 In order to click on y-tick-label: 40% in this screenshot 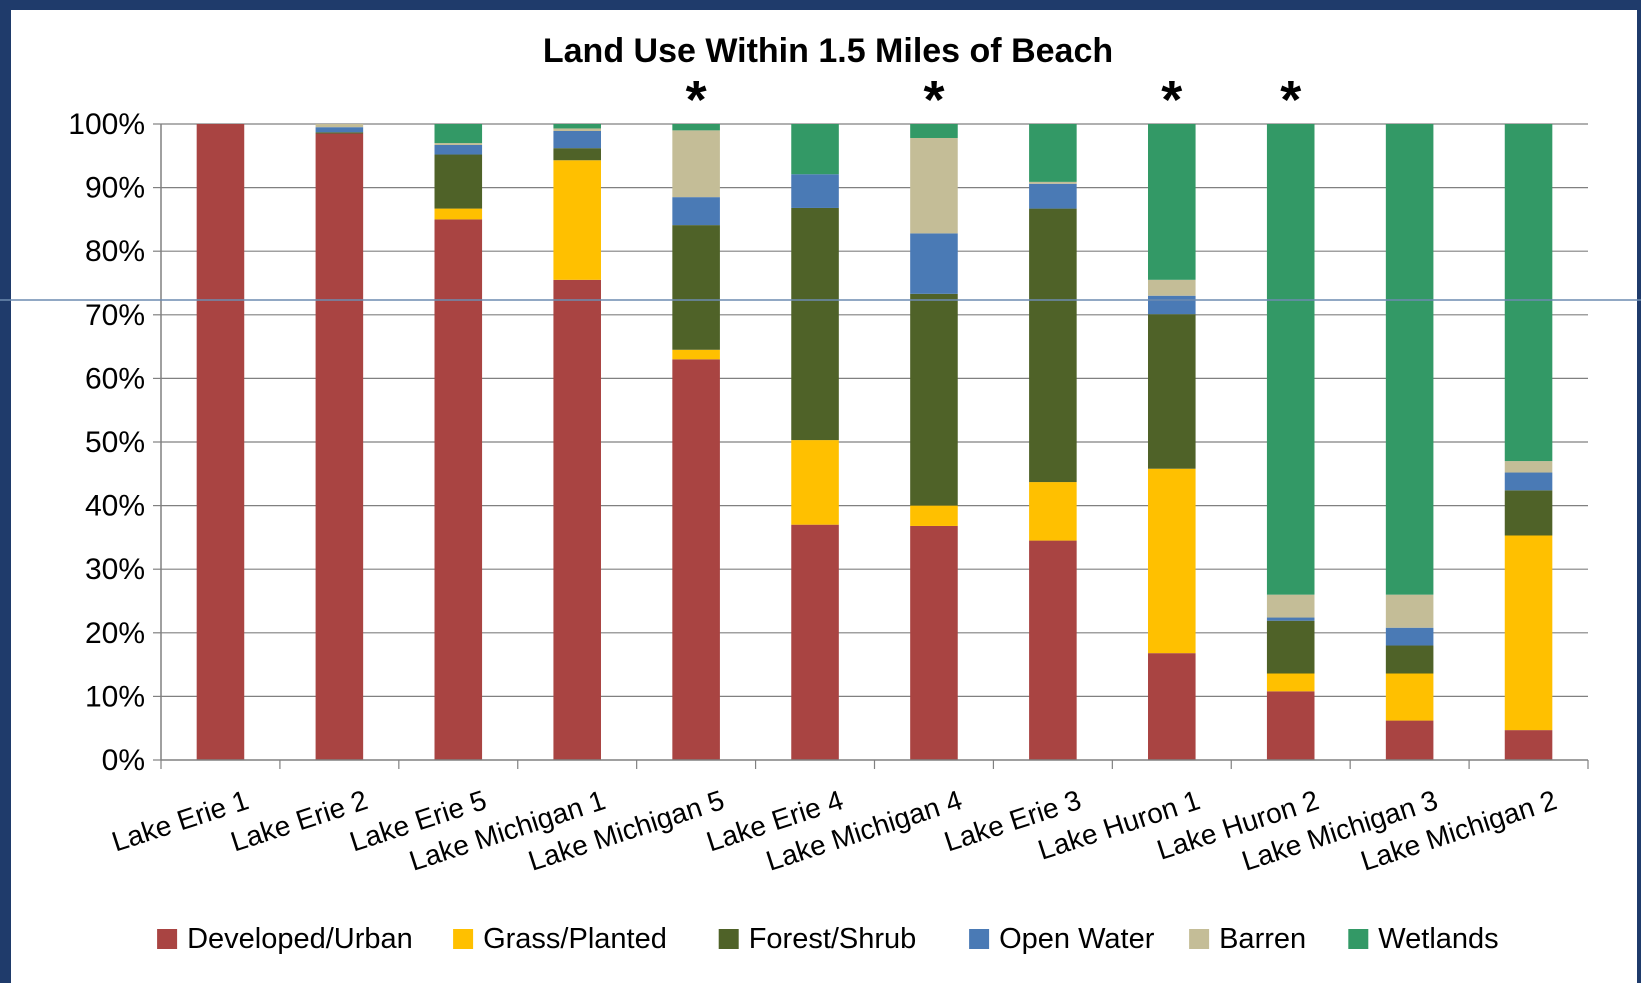, I will do `click(115, 506)`.